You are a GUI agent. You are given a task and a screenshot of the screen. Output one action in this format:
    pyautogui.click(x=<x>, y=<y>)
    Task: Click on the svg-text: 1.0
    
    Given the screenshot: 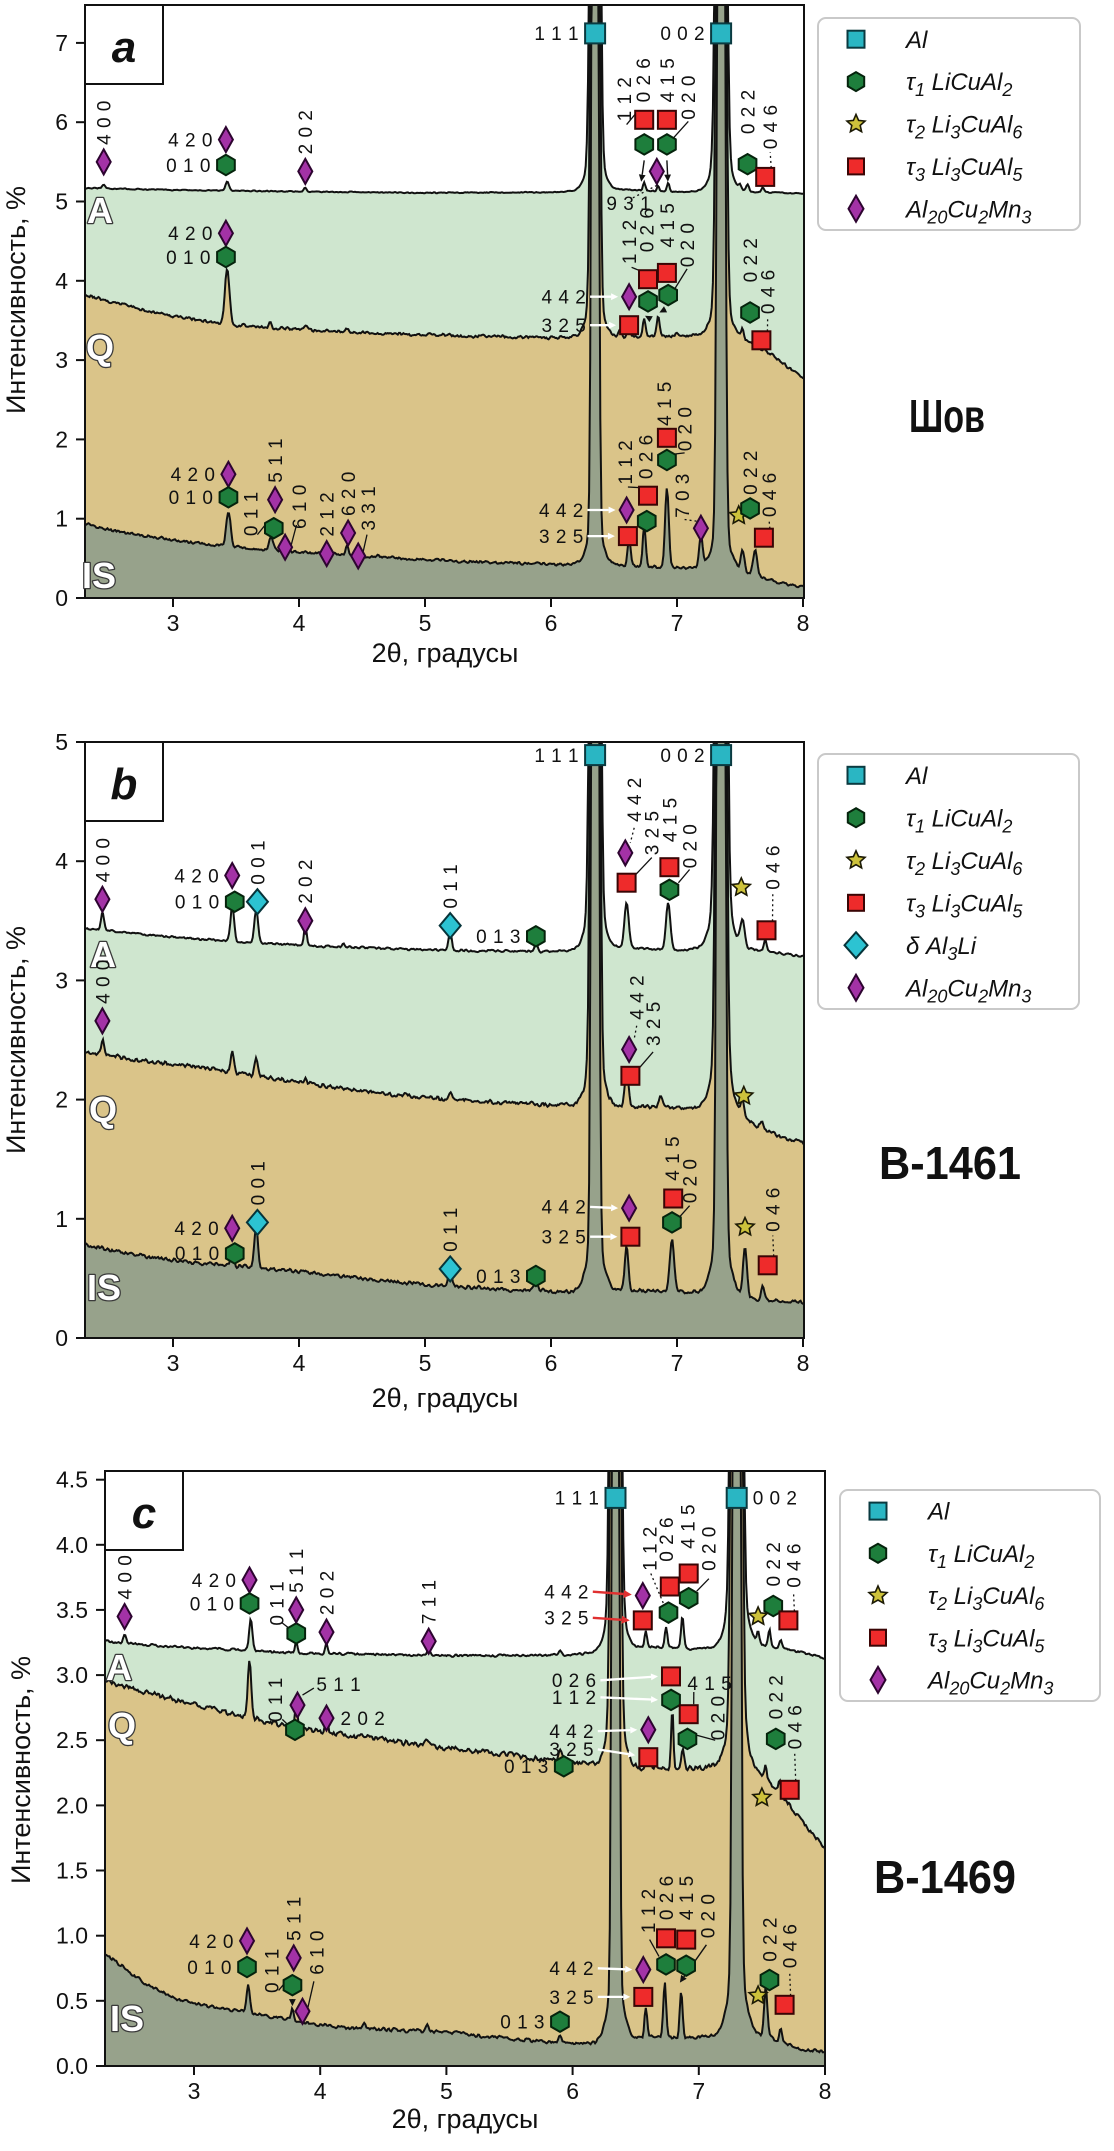 What is the action you would take?
    pyautogui.click(x=72, y=1936)
    